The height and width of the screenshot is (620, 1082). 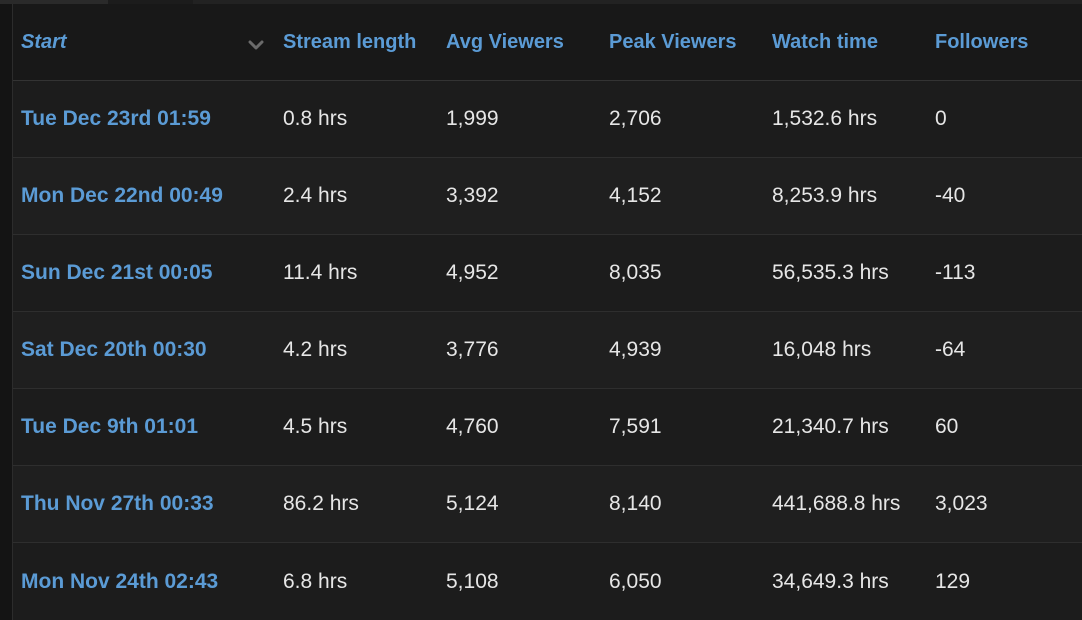 What do you see at coordinates (635, 349) in the screenshot?
I see `peak-viewers-cell: 4,939` at bounding box center [635, 349].